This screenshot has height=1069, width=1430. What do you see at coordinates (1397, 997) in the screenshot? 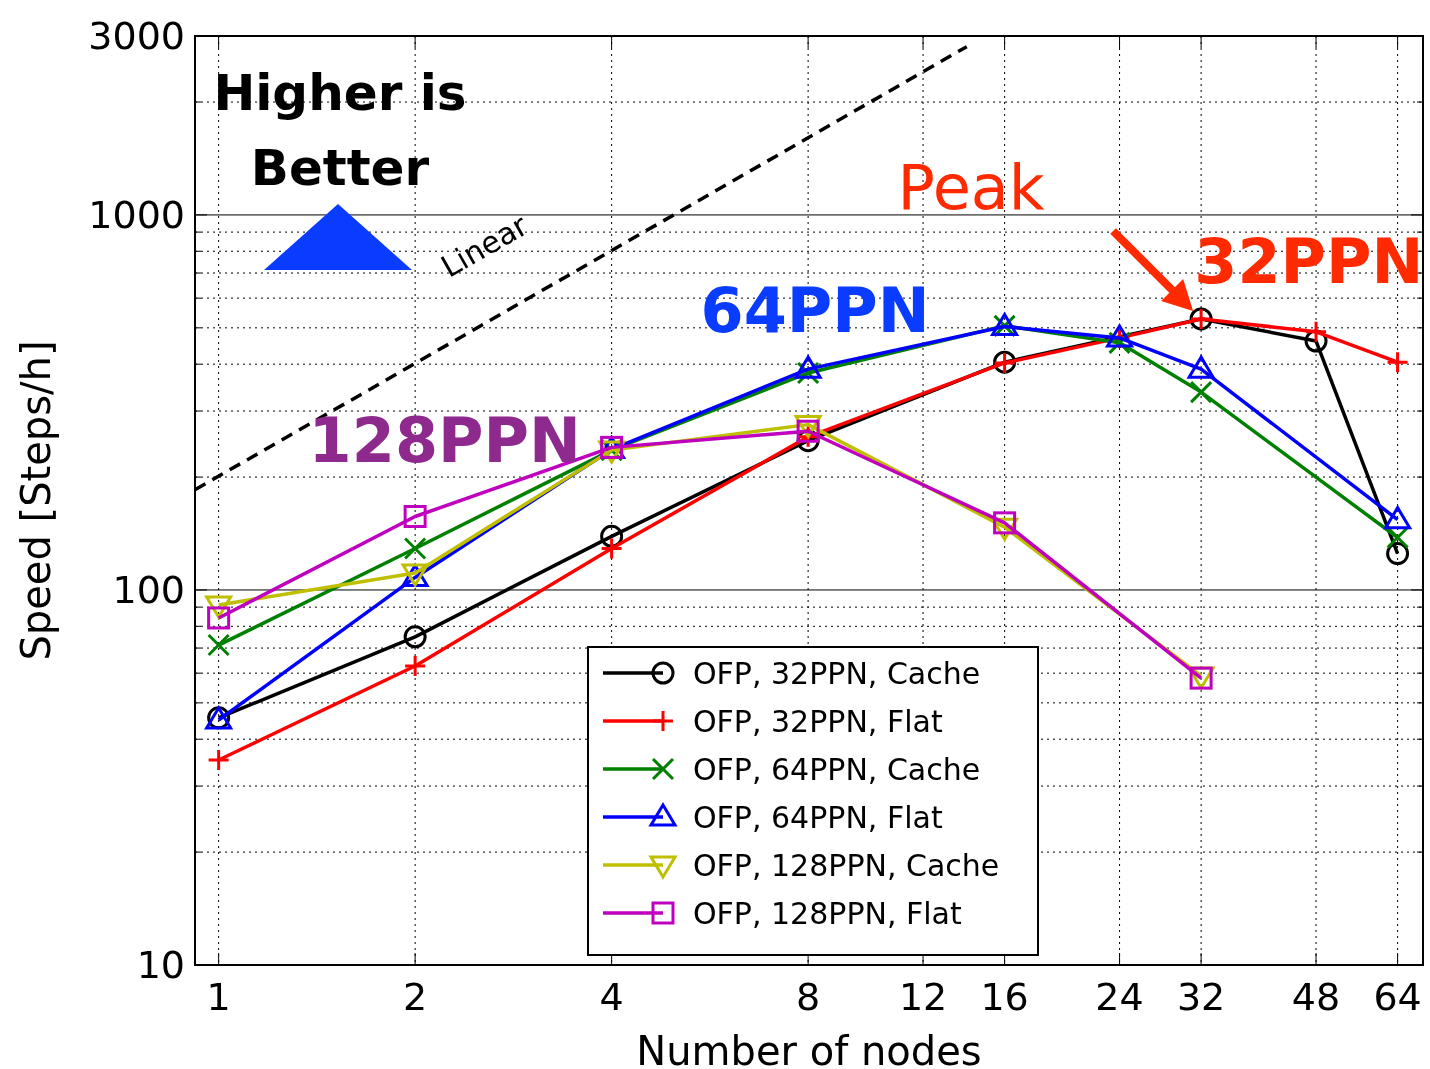
I see `x-tick-label: 64` at bounding box center [1397, 997].